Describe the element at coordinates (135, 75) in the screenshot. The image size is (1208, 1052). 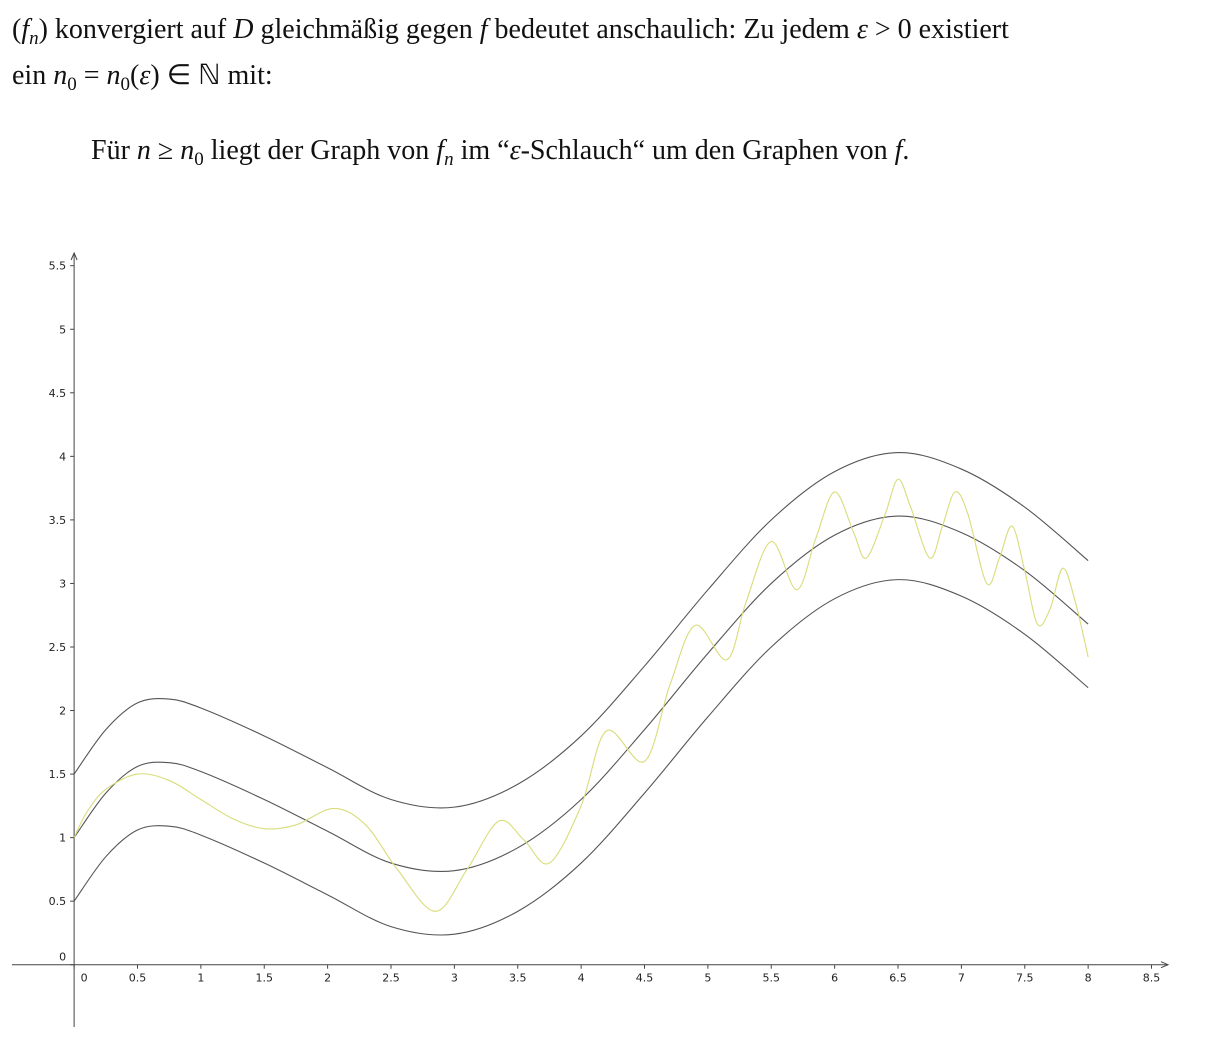
I see `math: (` at that location.